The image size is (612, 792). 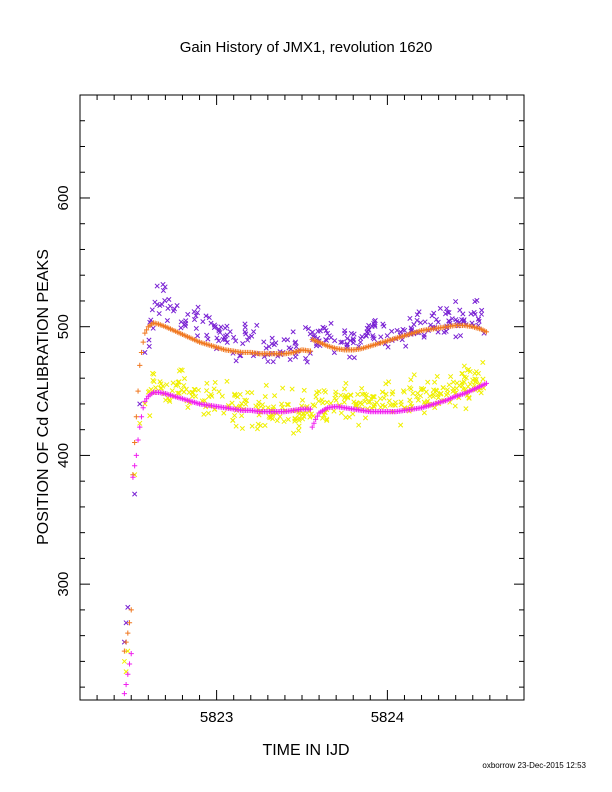 I want to click on y-tick-label: 300, so click(x=63, y=584).